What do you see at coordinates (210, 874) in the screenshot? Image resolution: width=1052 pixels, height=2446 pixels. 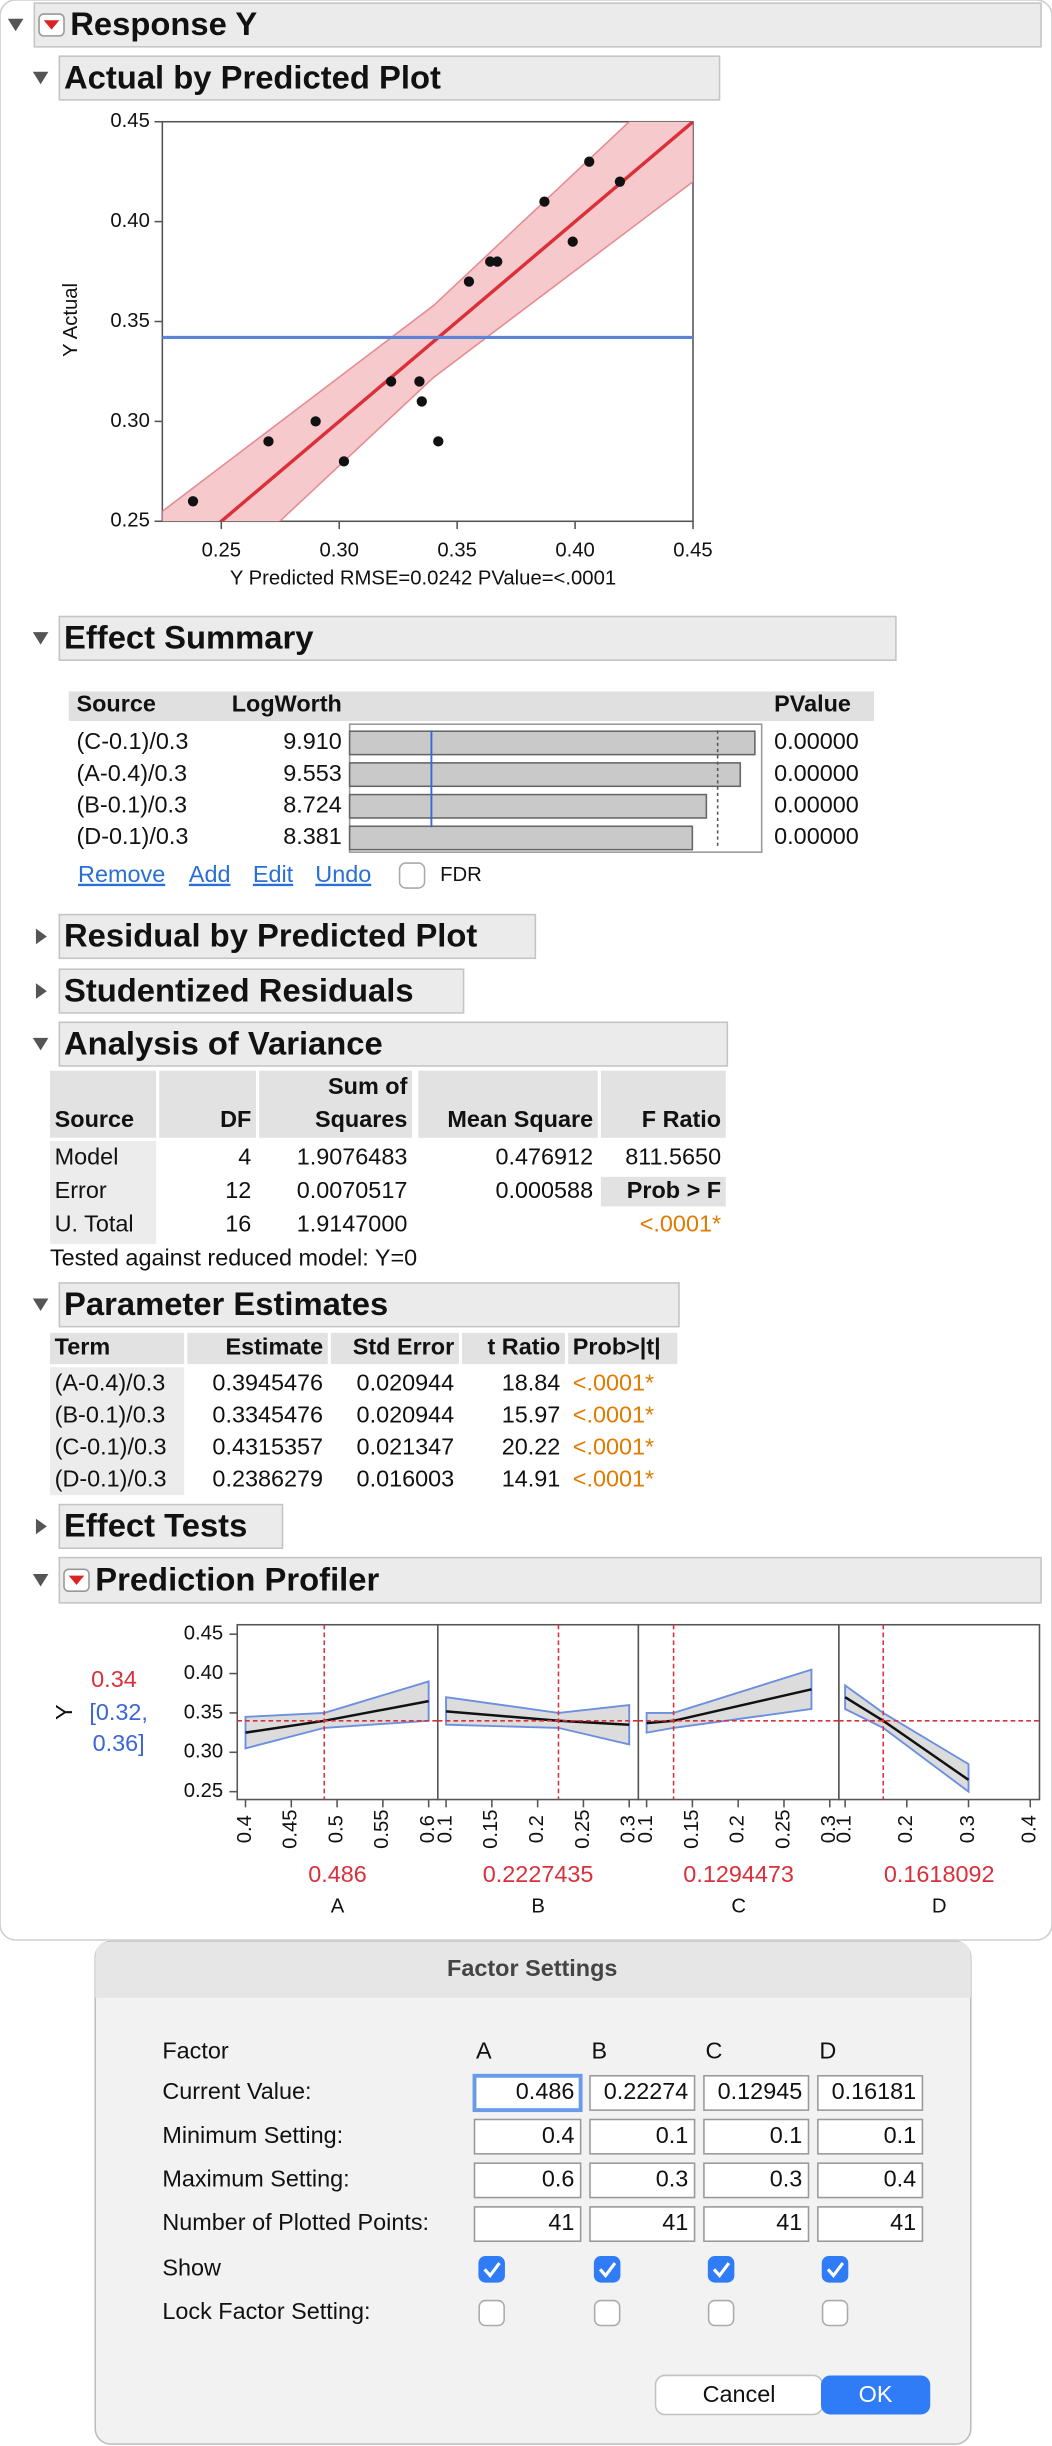 I see `action-link: Add` at bounding box center [210, 874].